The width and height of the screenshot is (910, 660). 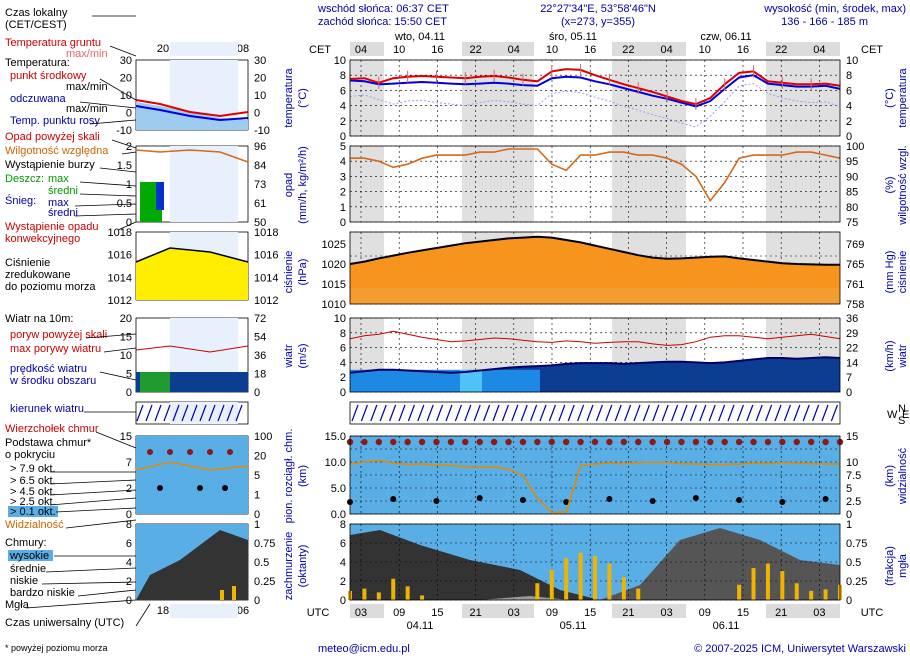 I want to click on utc-label-right: UTC, so click(x=872, y=613).